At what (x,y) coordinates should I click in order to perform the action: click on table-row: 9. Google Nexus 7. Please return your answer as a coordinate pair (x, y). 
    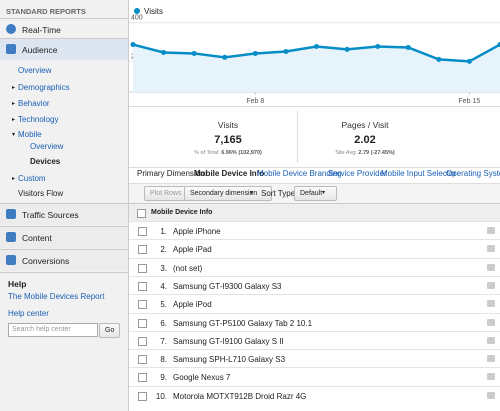
    Looking at the image, I should click on (314, 376).